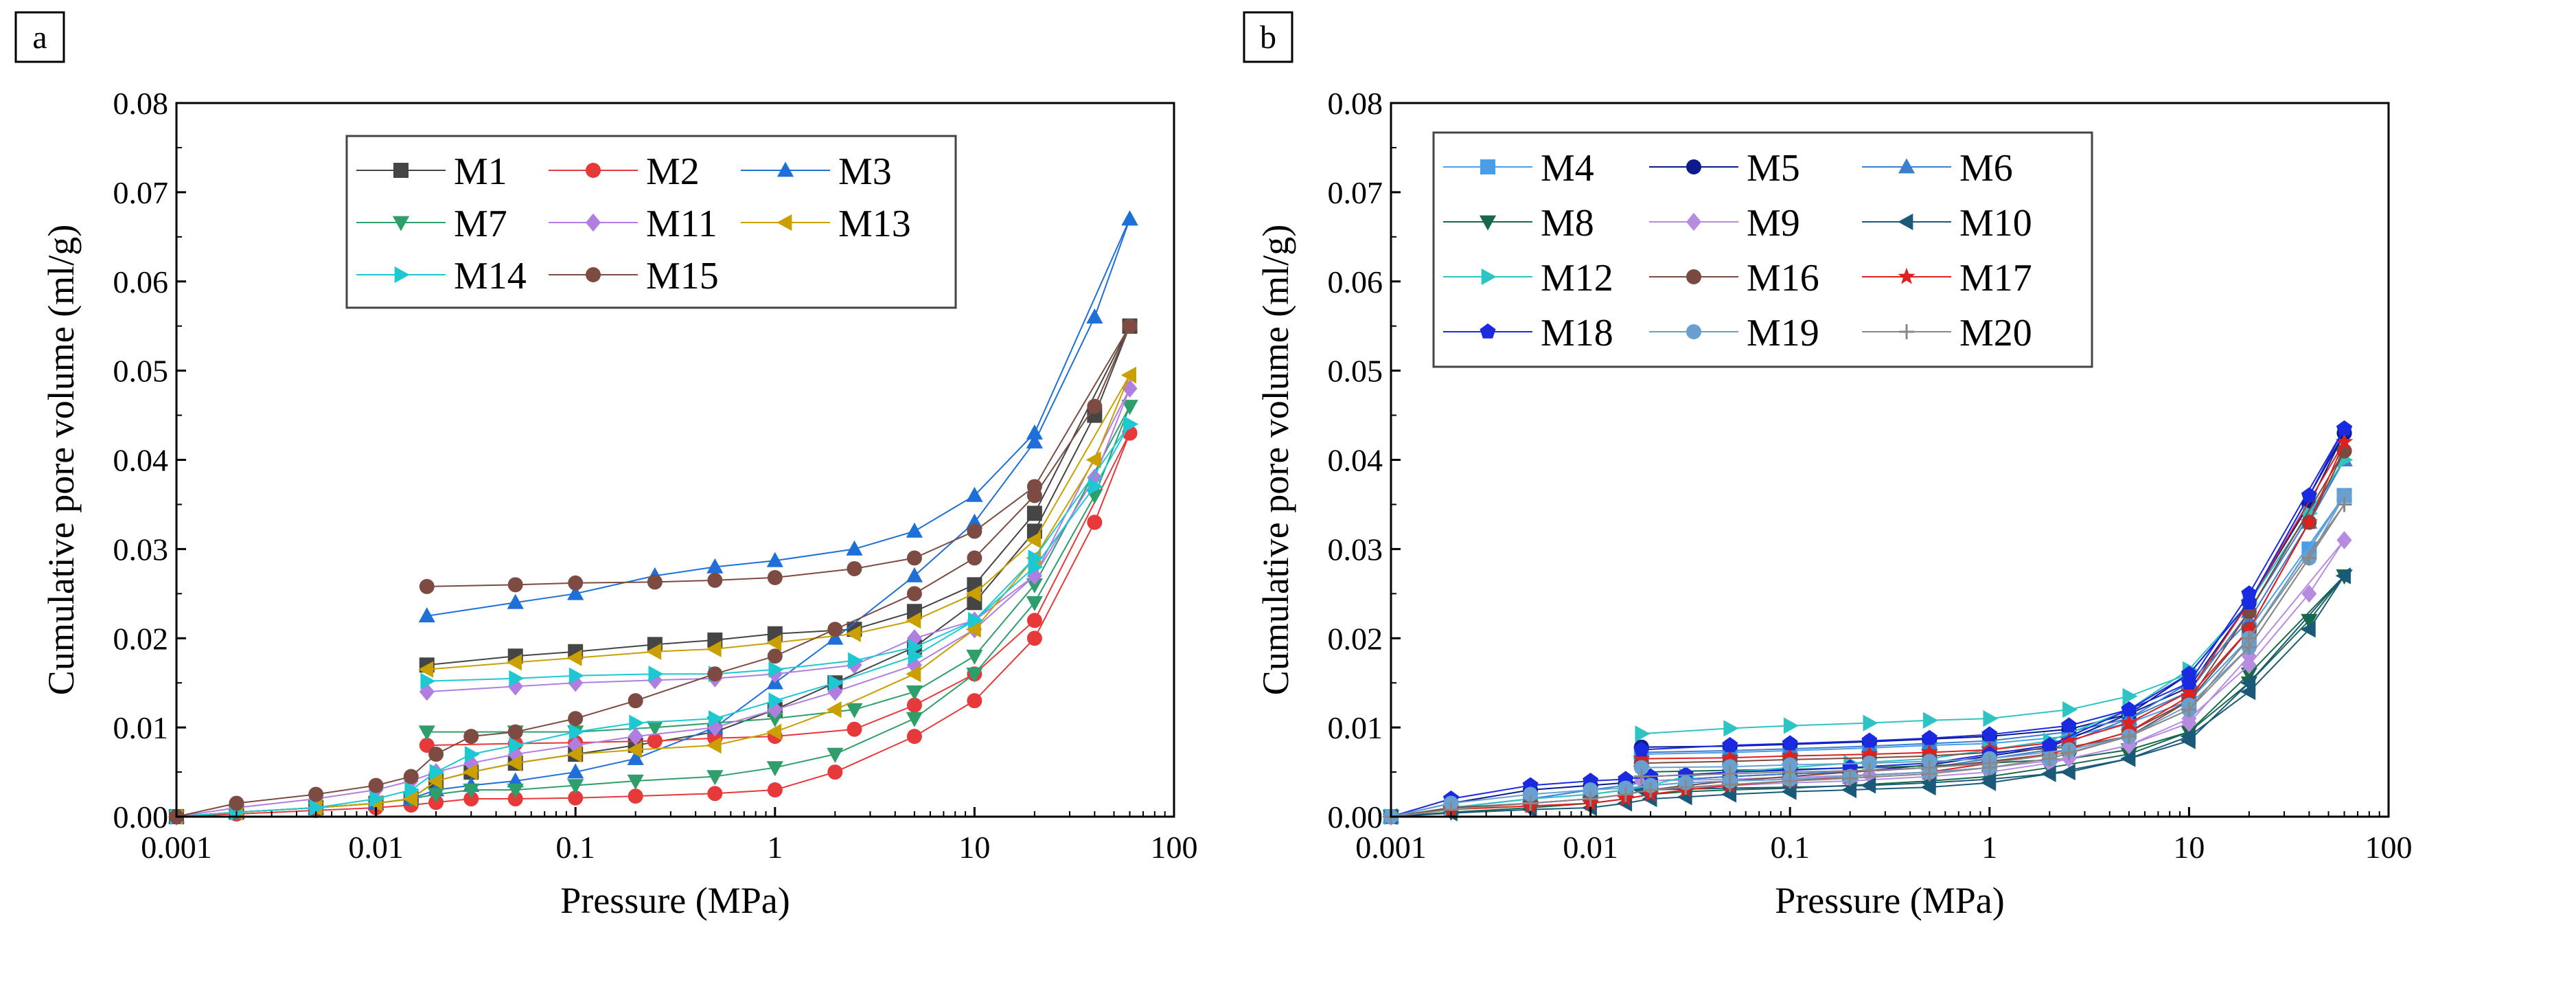 Image resolution: width=2576 pixels, height=998 pixels. Describe the element at coordinates (816, 171) in the screenshot. I see `legend-item-m3: M3` at that location.